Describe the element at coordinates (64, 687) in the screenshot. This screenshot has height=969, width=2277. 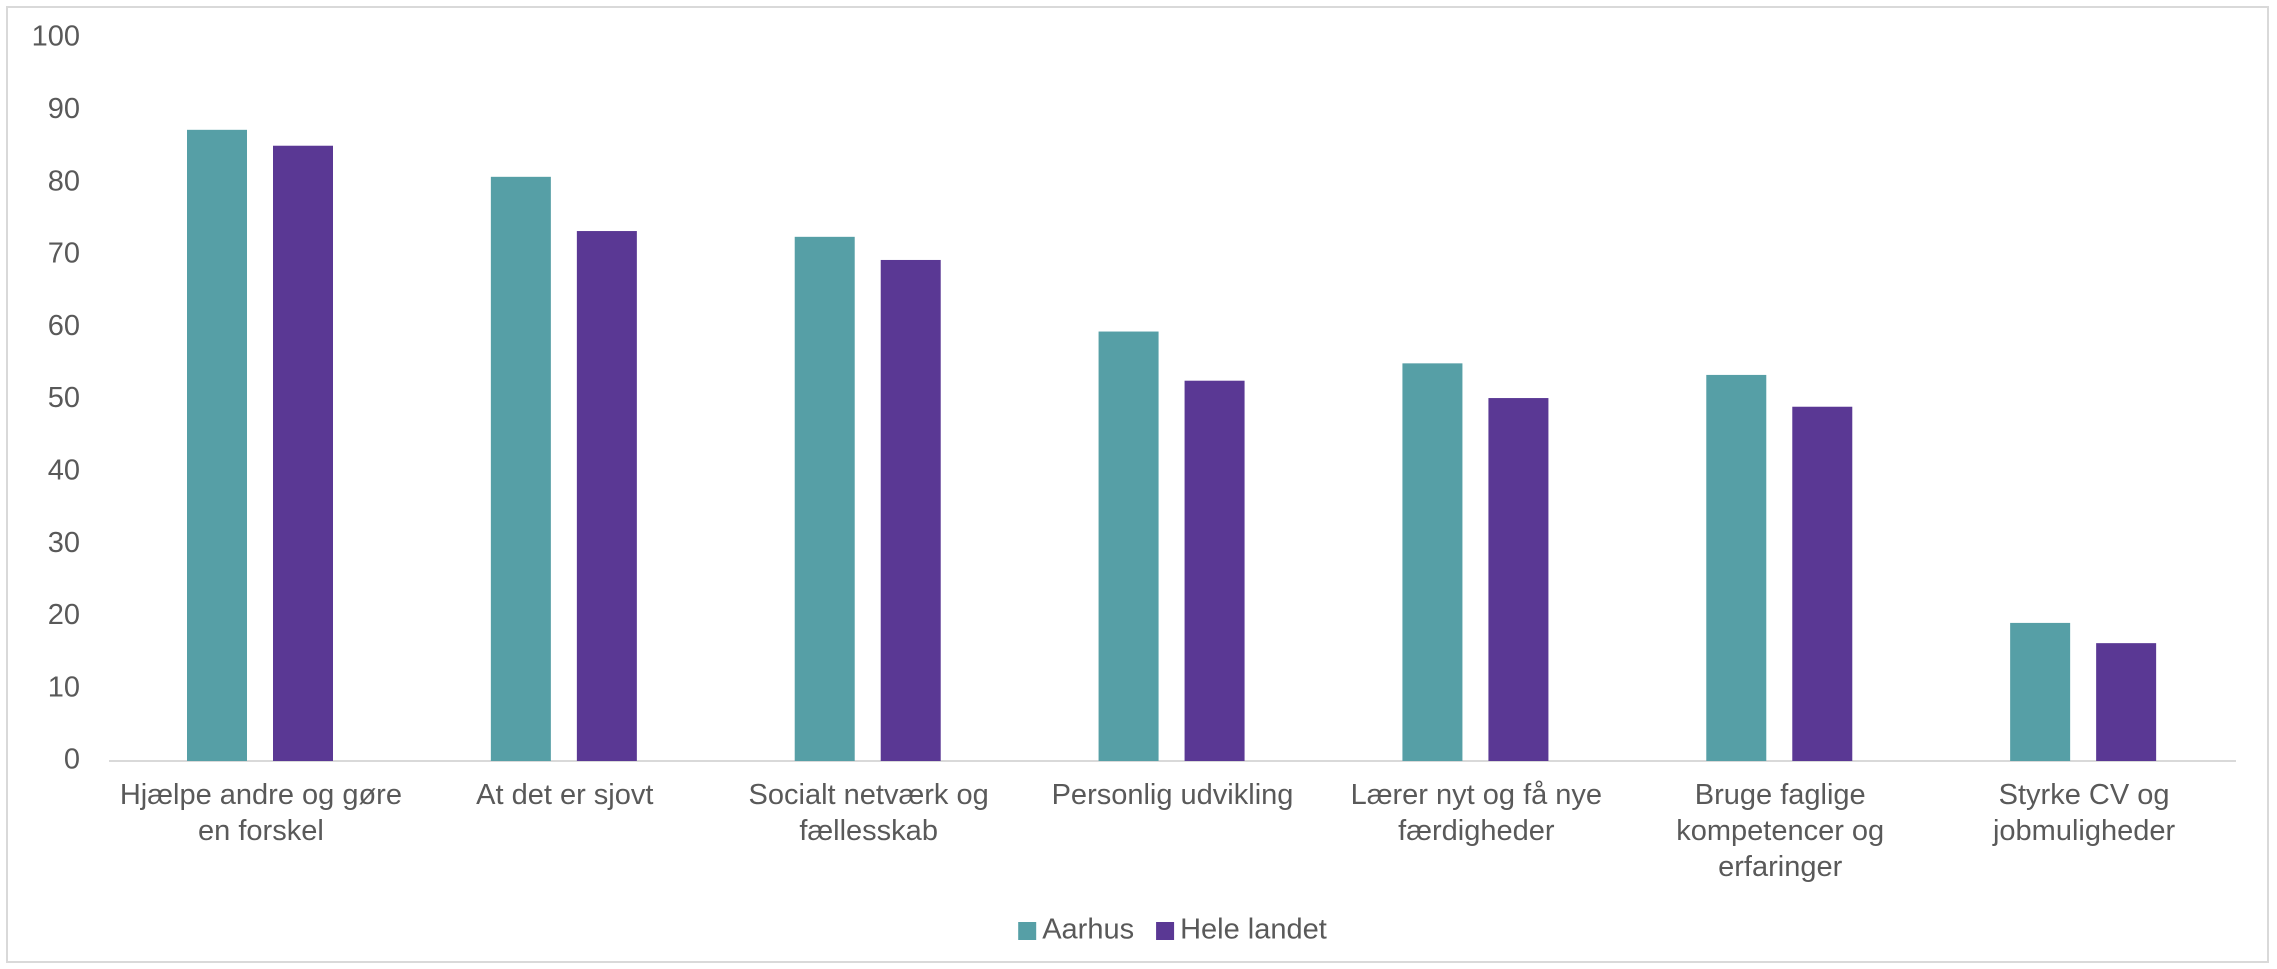
I see `y-tick-label: 10` at that location.